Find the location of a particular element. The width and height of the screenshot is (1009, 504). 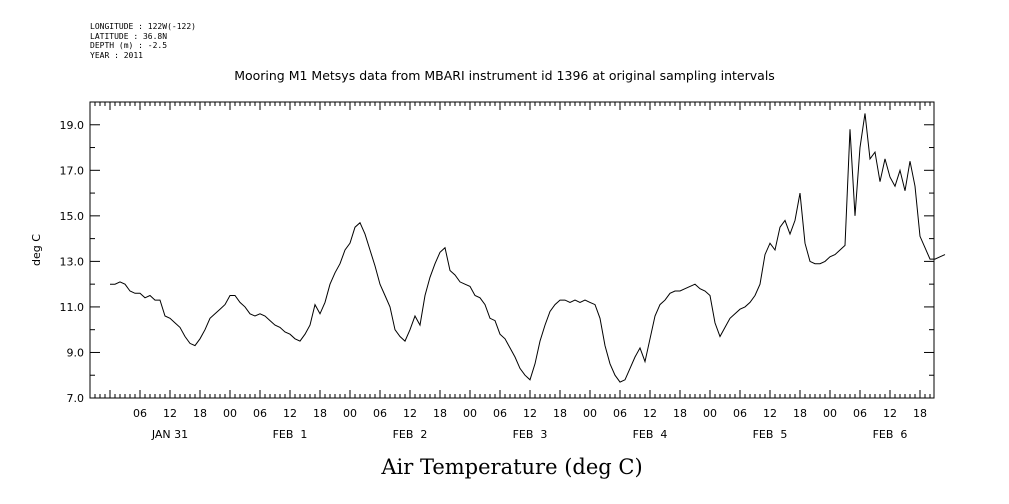

y-tick-label: 15.0 is located at coordinates (72, 216).